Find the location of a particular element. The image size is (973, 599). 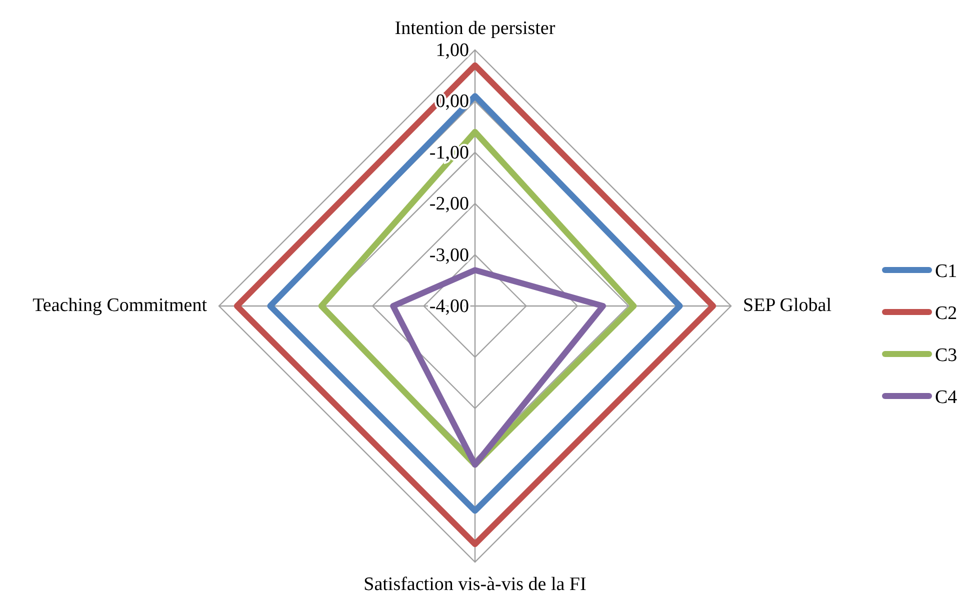

y-tick-label: 1,00 is located at coordinates (452, 50).